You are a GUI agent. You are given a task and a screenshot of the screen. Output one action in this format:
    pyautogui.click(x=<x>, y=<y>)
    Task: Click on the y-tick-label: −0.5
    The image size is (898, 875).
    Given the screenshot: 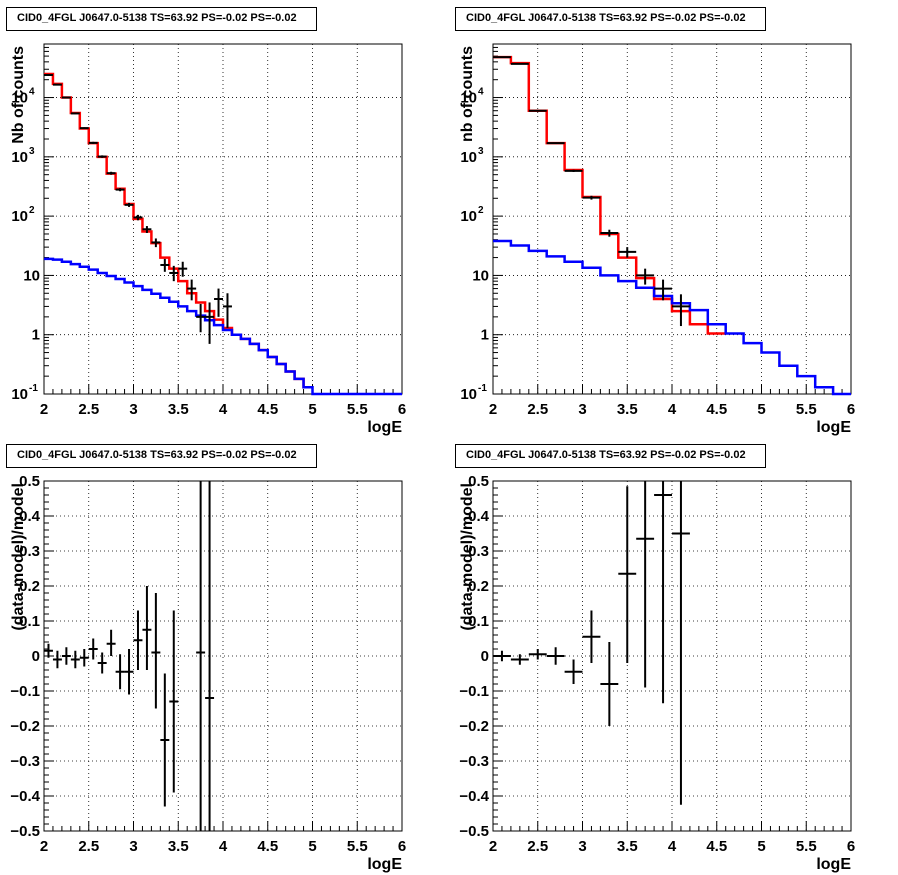 What is the action you would take?
    pyautogui.click(x=25, y=831)
    